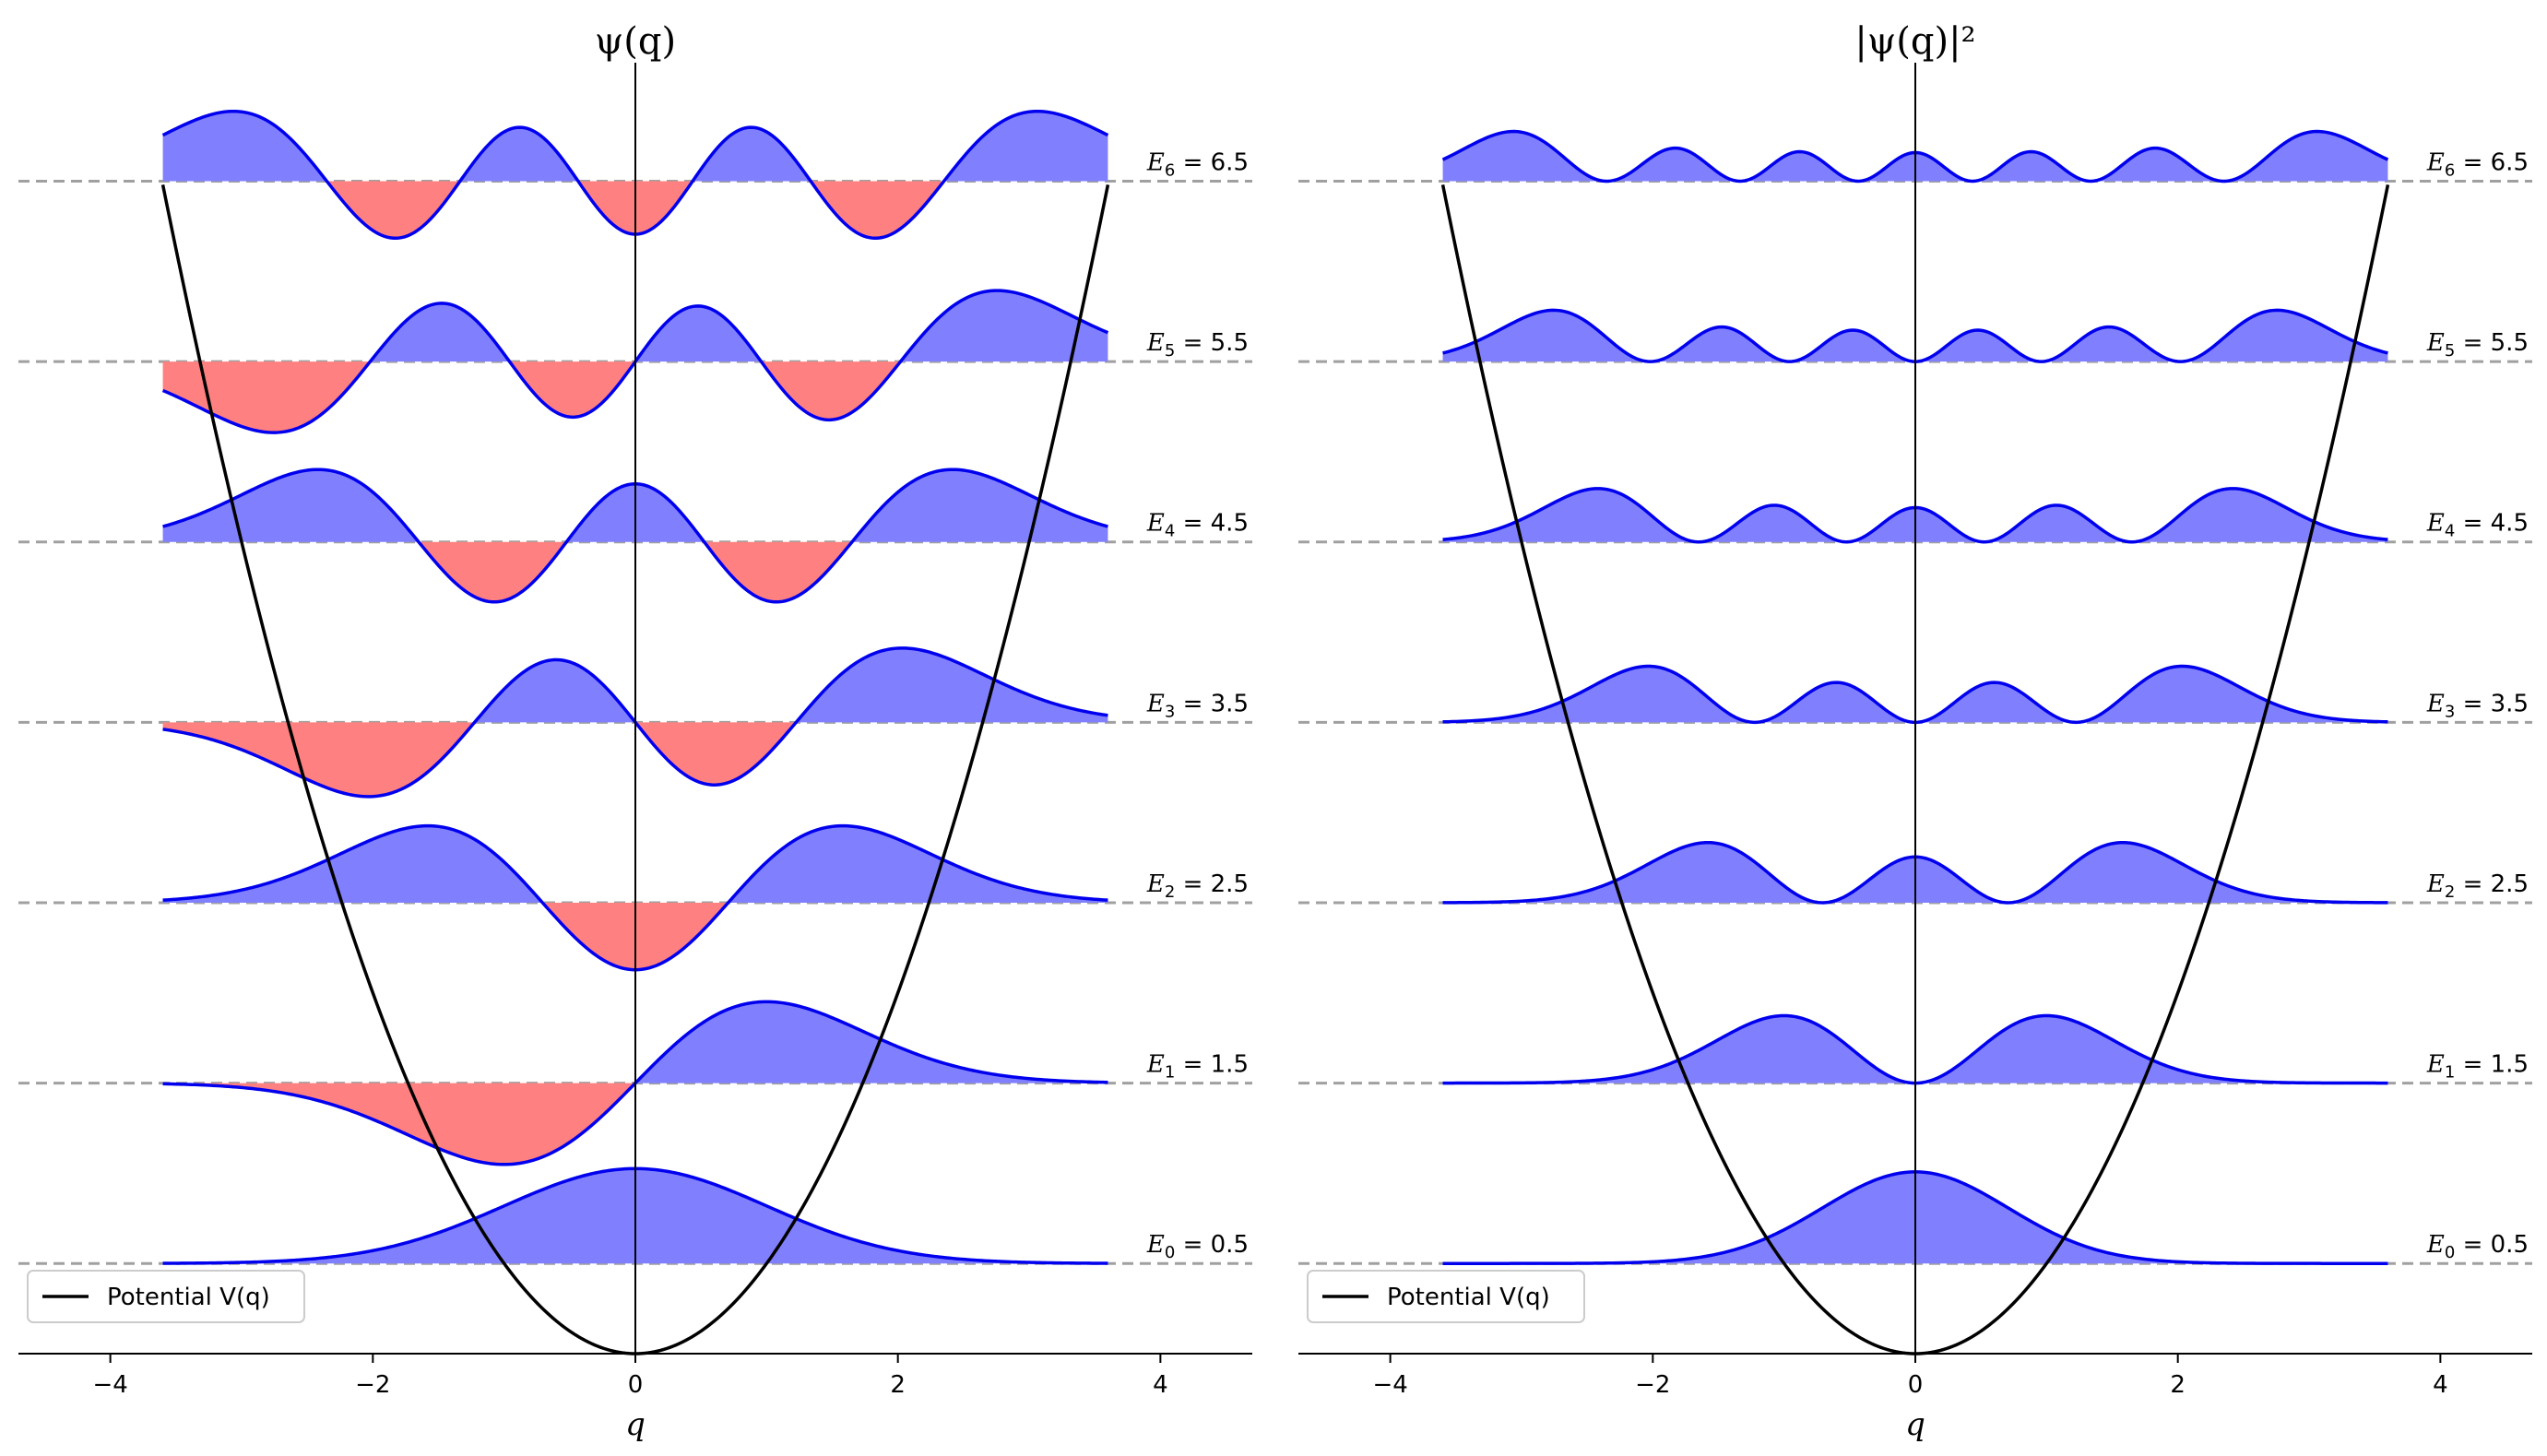 Image resolution: width=2547 pixels, height=1456 pixels. I want to click on panel-title: |ψ(q)|², so click(1914, 41).